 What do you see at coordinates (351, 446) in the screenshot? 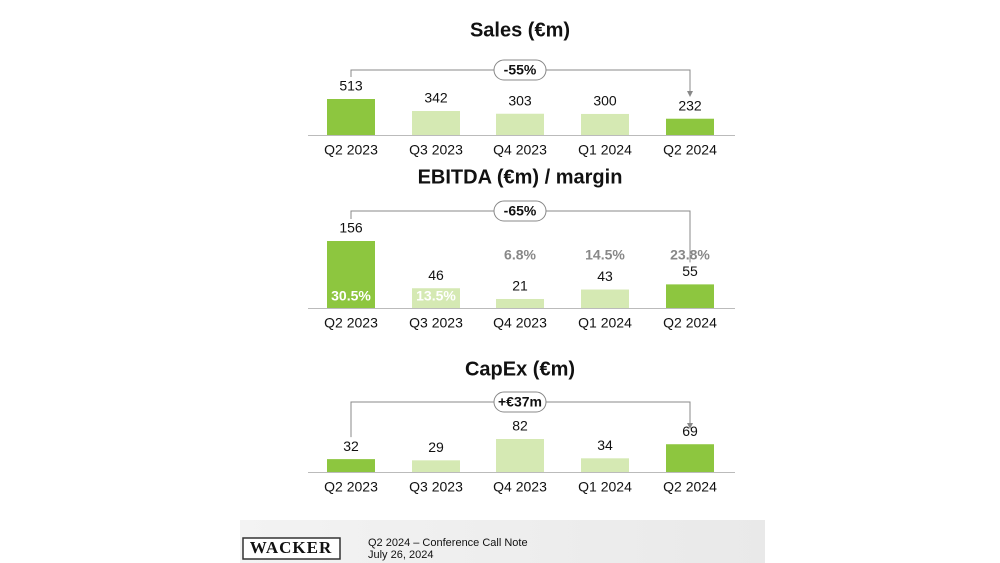
I see `value-label: 32` at bounding box center [351, 446].